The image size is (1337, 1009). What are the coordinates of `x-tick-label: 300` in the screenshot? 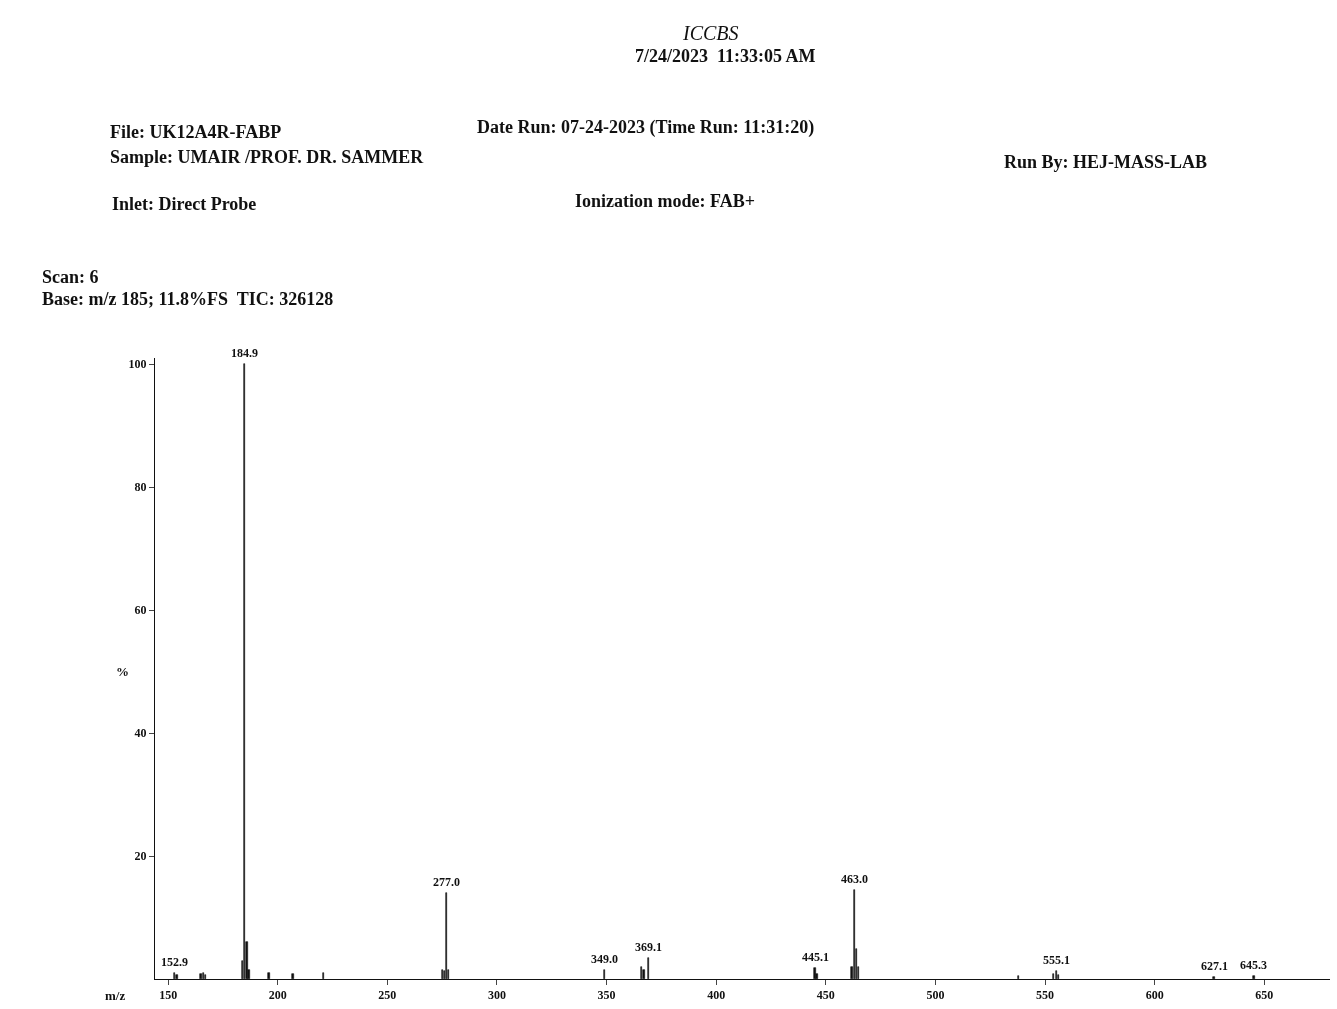 It's located at (496, 995).